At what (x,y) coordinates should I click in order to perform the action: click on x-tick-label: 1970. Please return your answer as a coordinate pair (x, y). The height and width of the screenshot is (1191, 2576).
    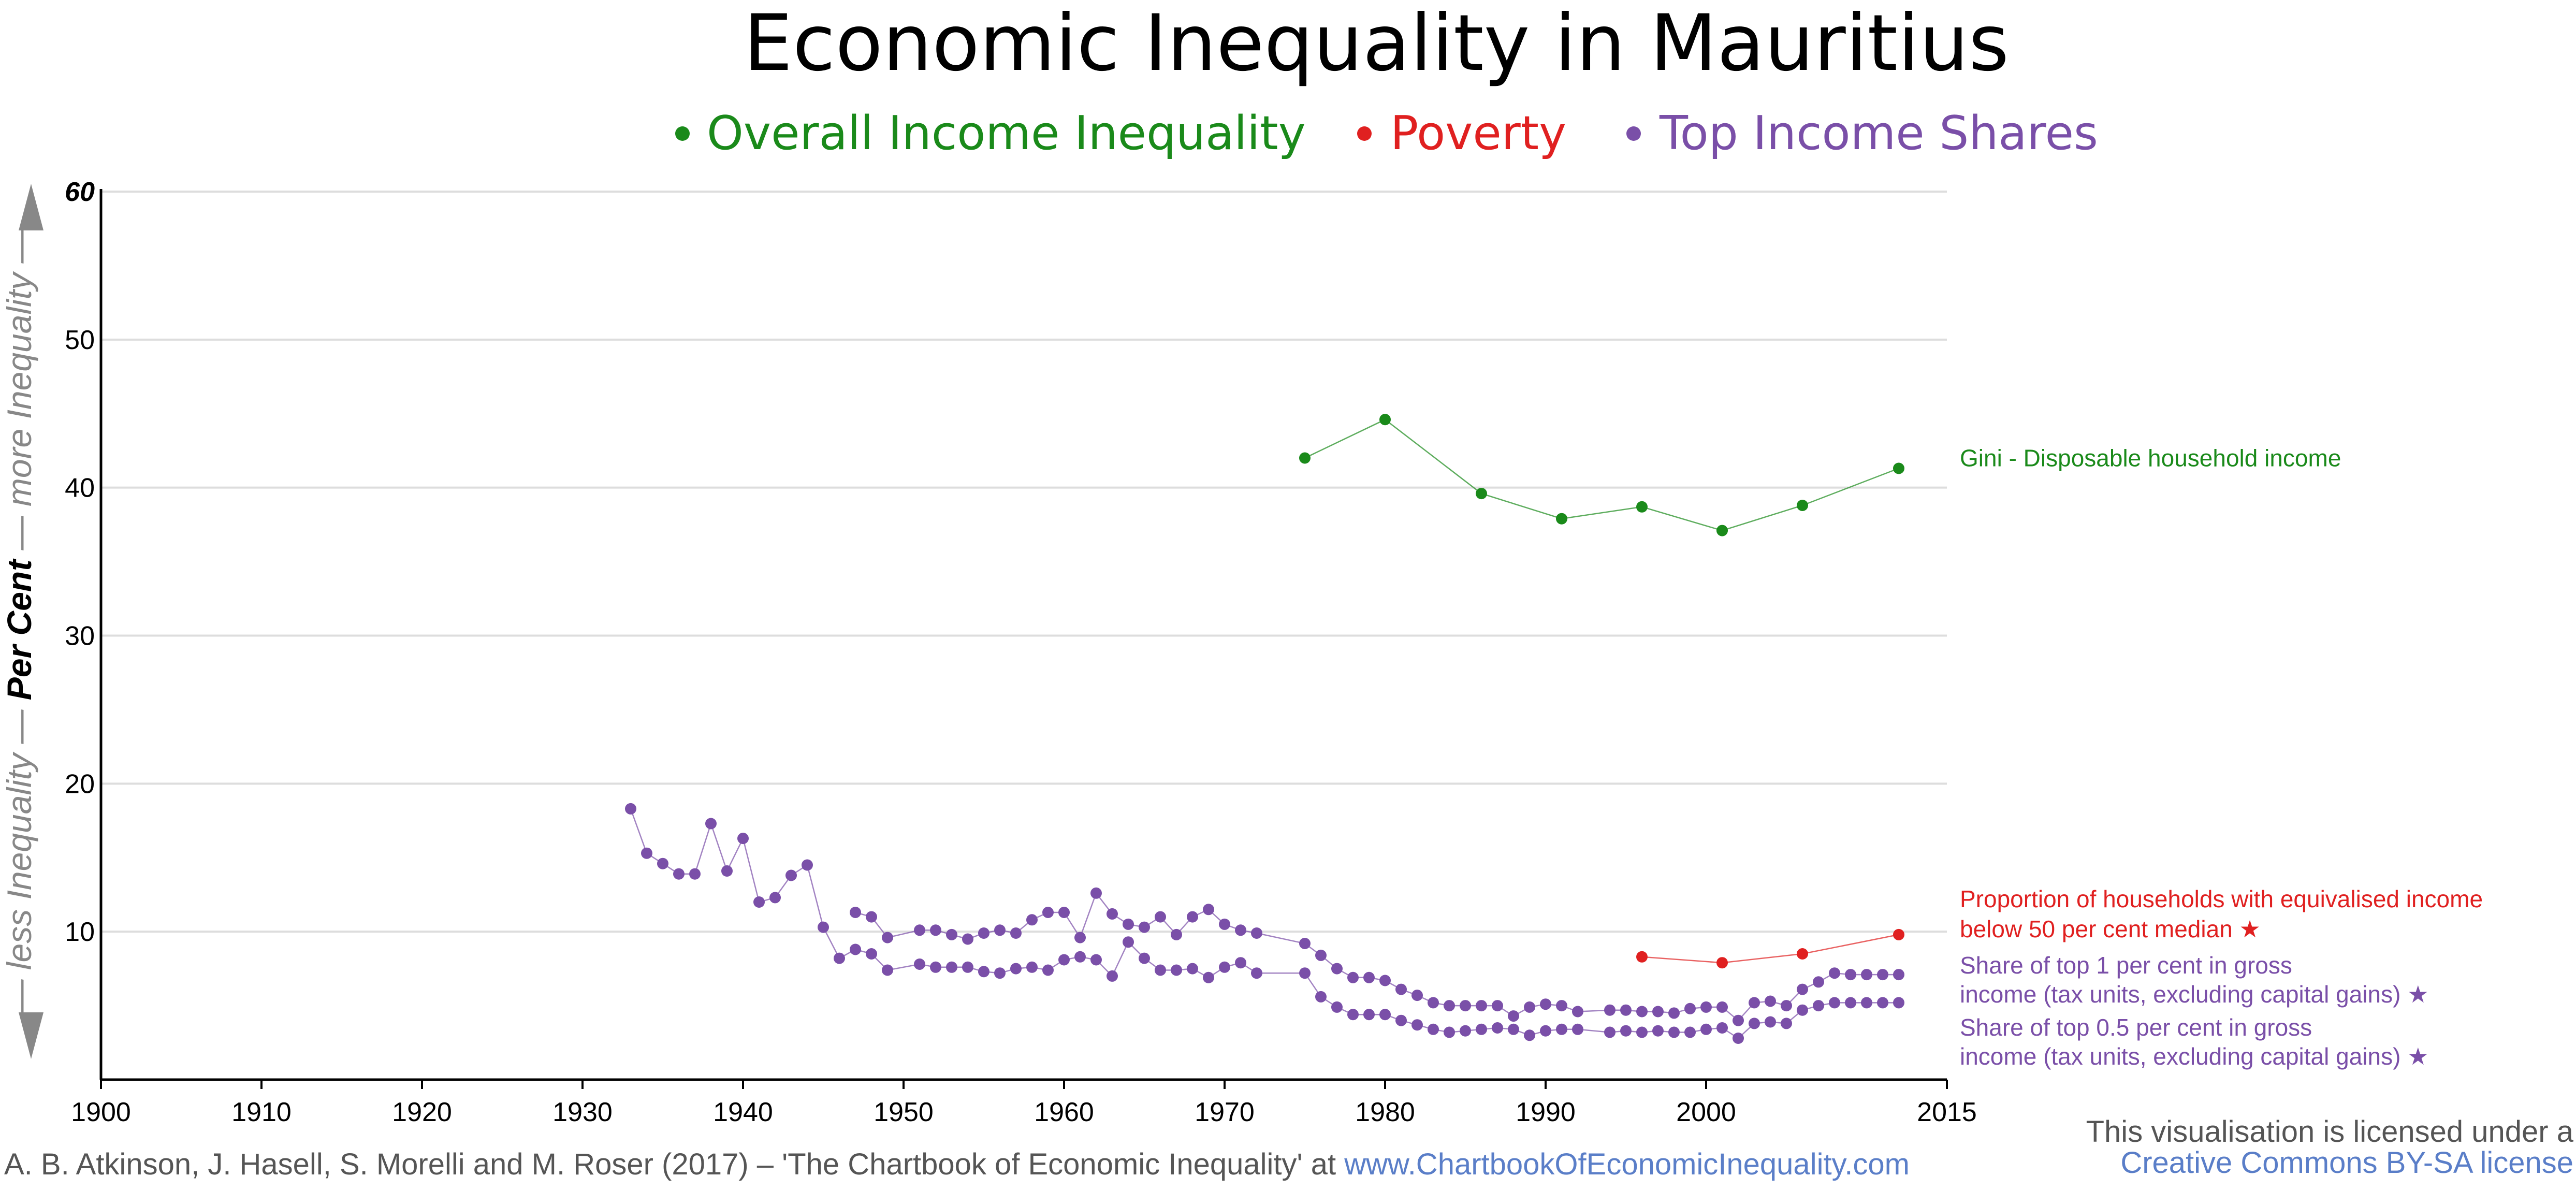
    Looking at the image, I should click on (1225, 1112).